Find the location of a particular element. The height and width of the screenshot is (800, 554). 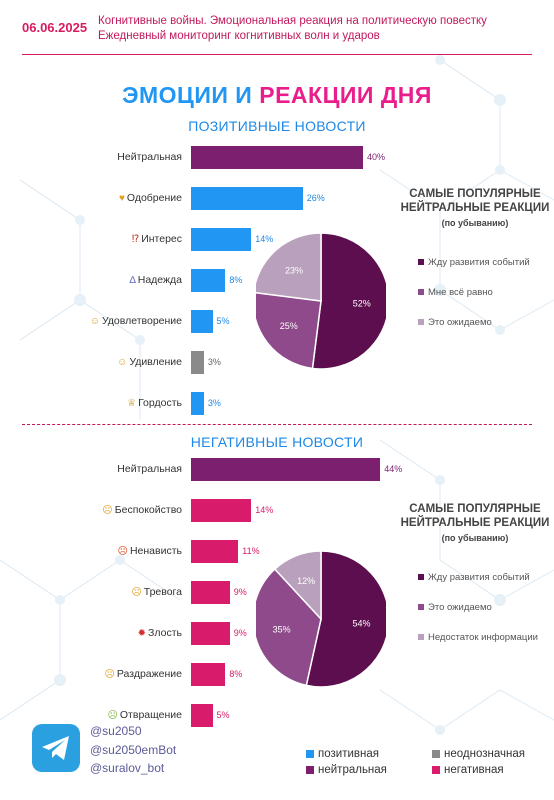

negative-pie-value: 12% is located at coordinates (306, 581).